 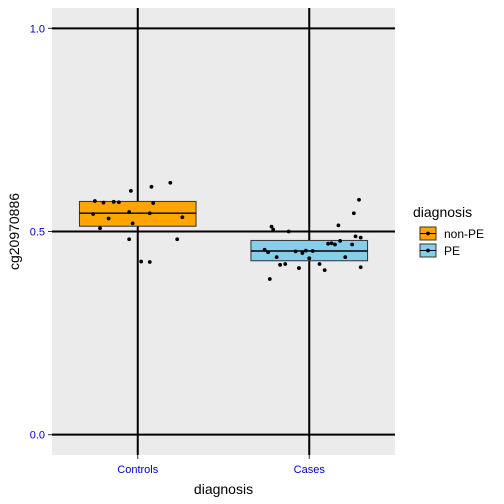 What do you see at coordinates (137, 213) in the screenshot?
I see `box-non-PE` at bounding box center [137, 213].